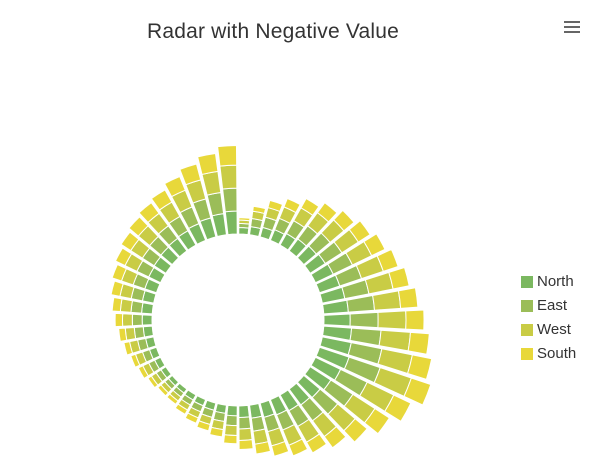 The height and width of the screenshot is (467, 611). Describe the element at coordinates (527, 282) in the screenshot. I see `legend-swatch-north` at that location.